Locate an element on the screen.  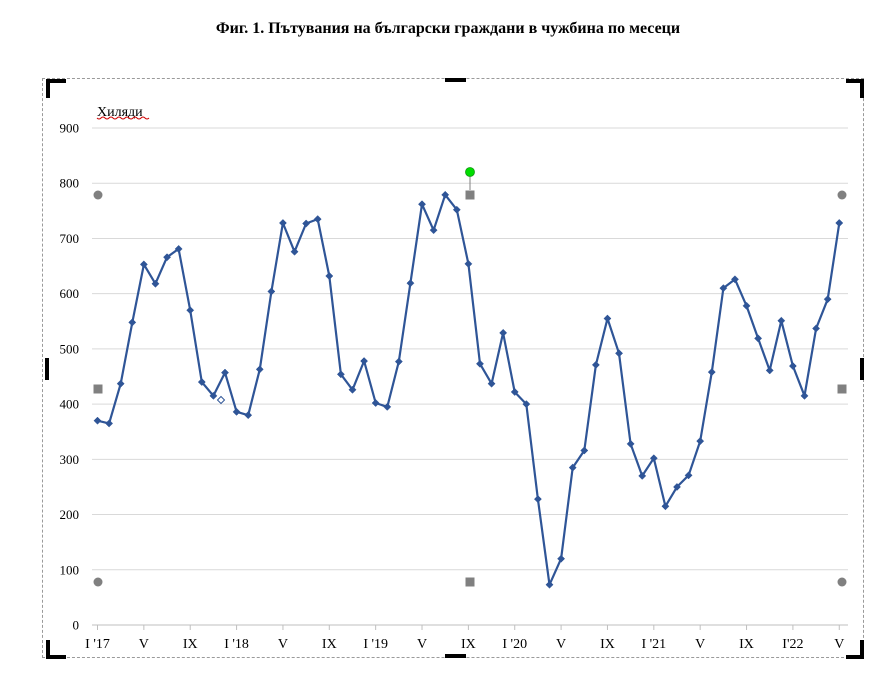
selected-point-marker is located at coordinates (221, 400).